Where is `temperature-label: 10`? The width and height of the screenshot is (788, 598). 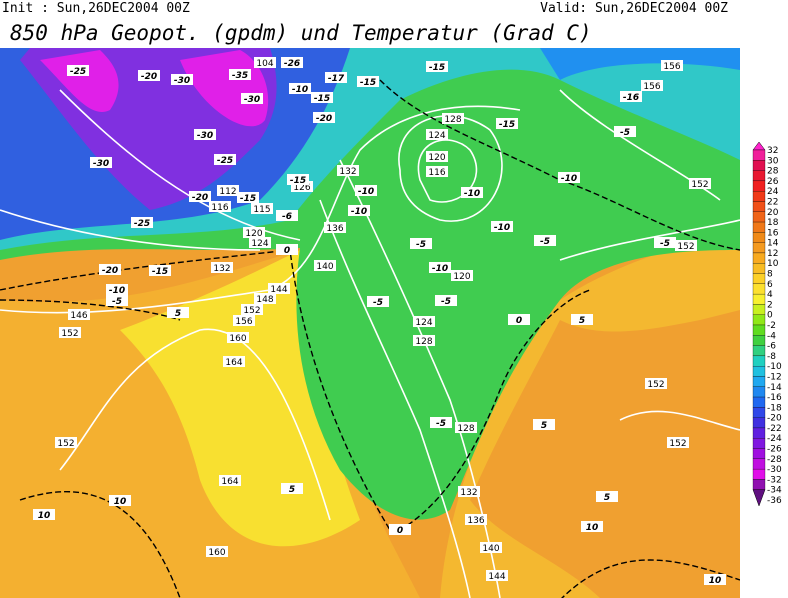
temperature-label: 10 is located at coordinates (592, 528).